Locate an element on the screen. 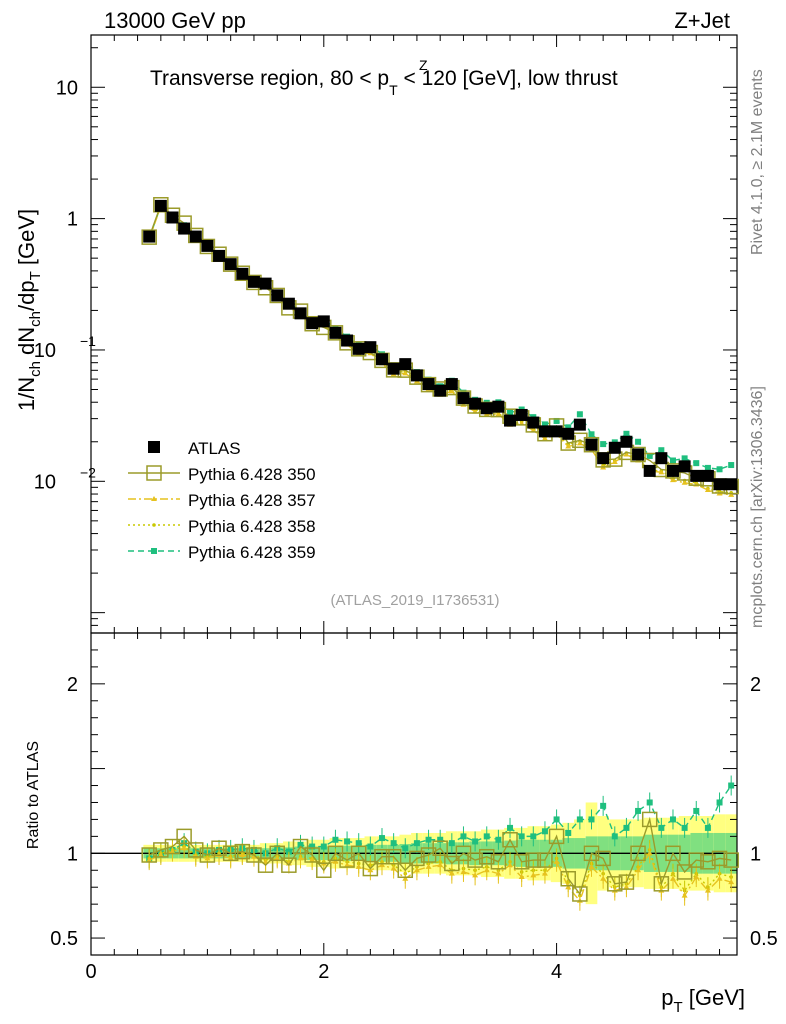  ratio-y-tick-label: 2 is located at coordinates (72, 685).